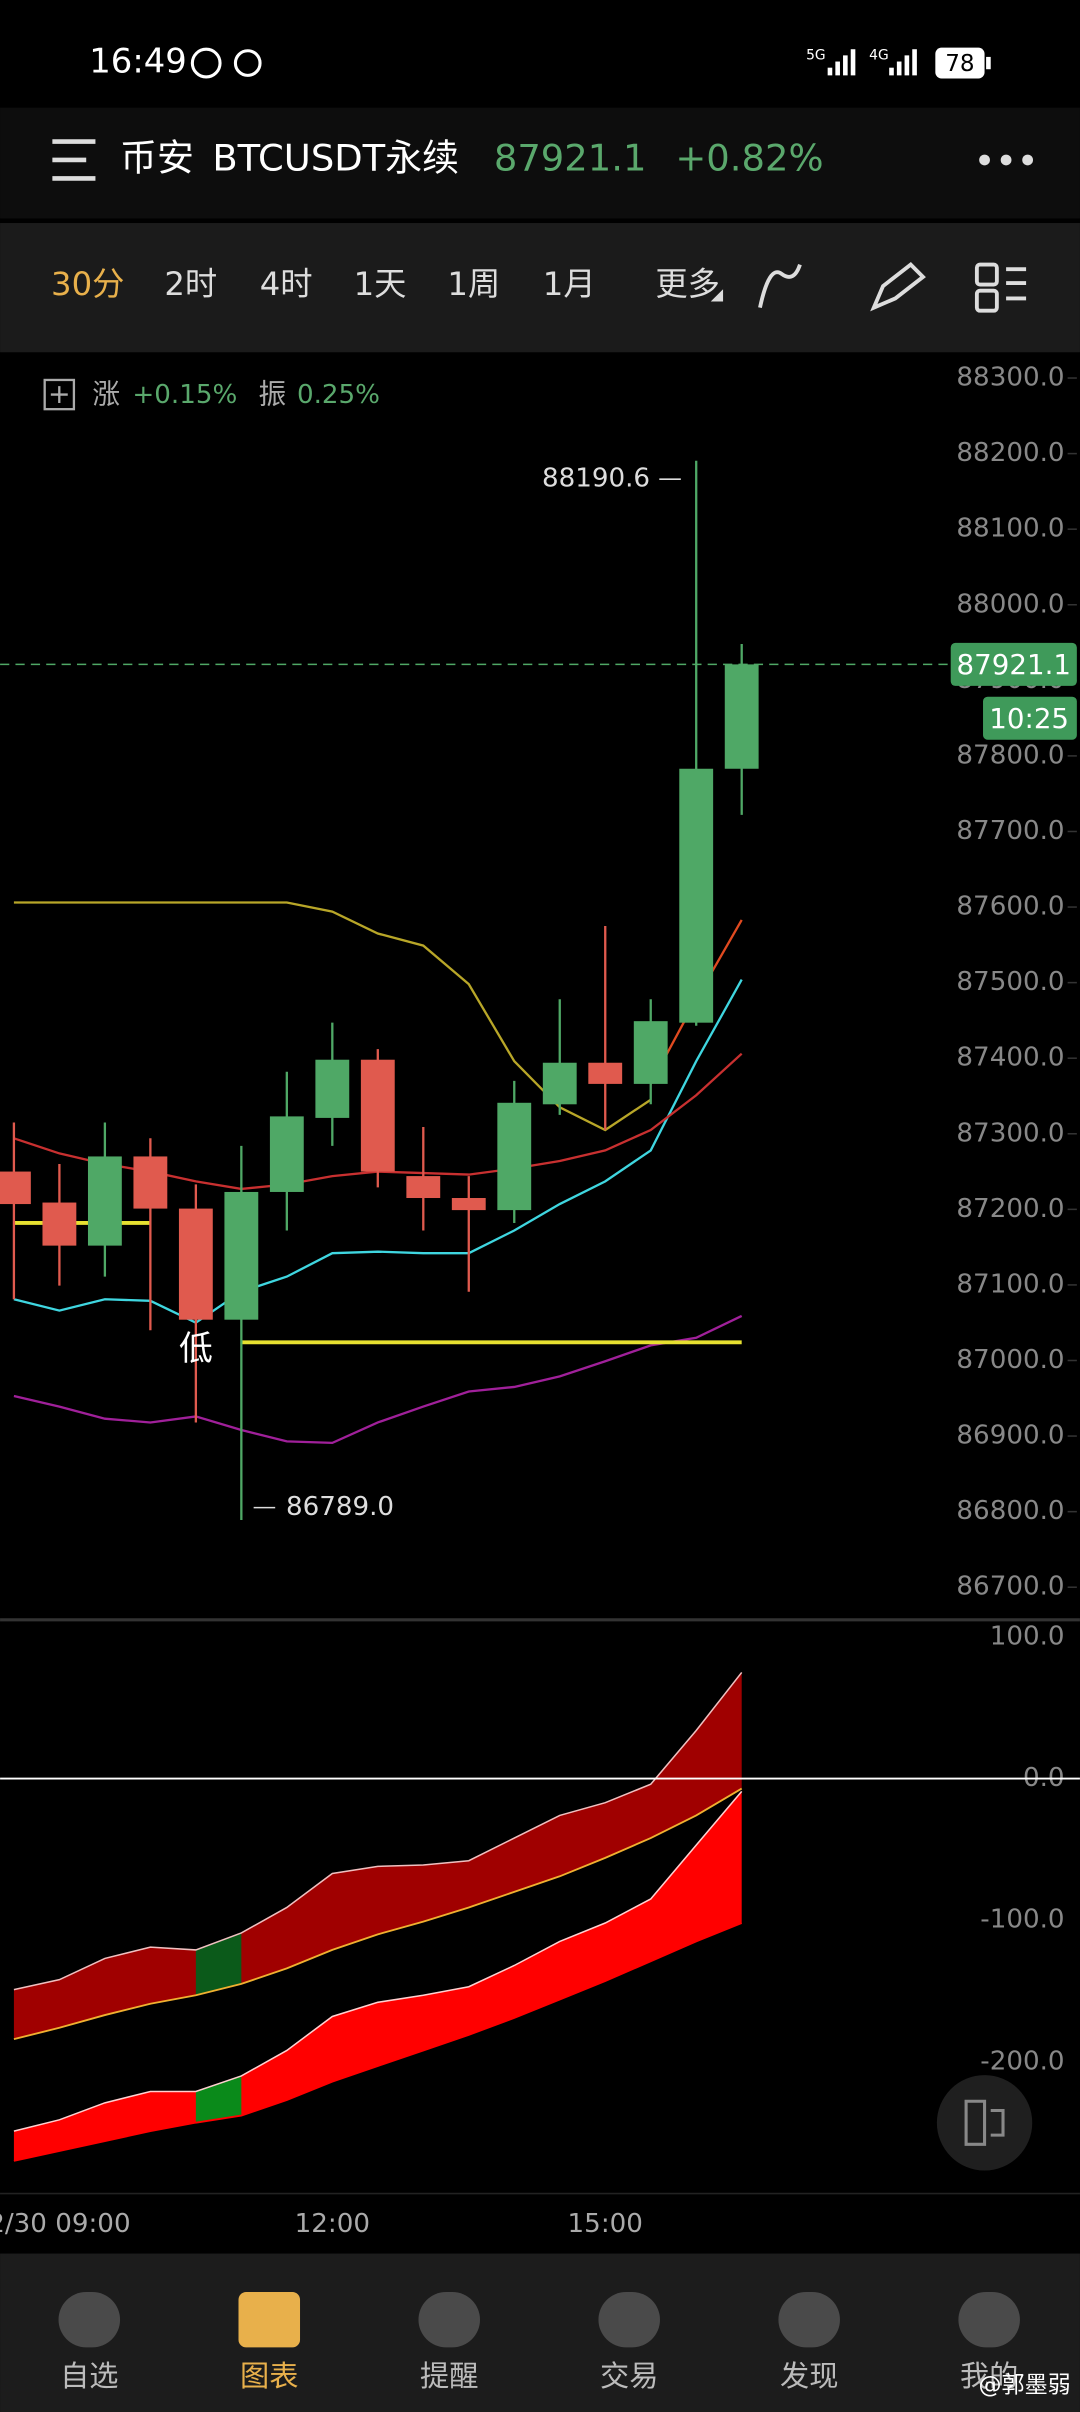  I want to click on exchange: 币安, so click(157, 157).